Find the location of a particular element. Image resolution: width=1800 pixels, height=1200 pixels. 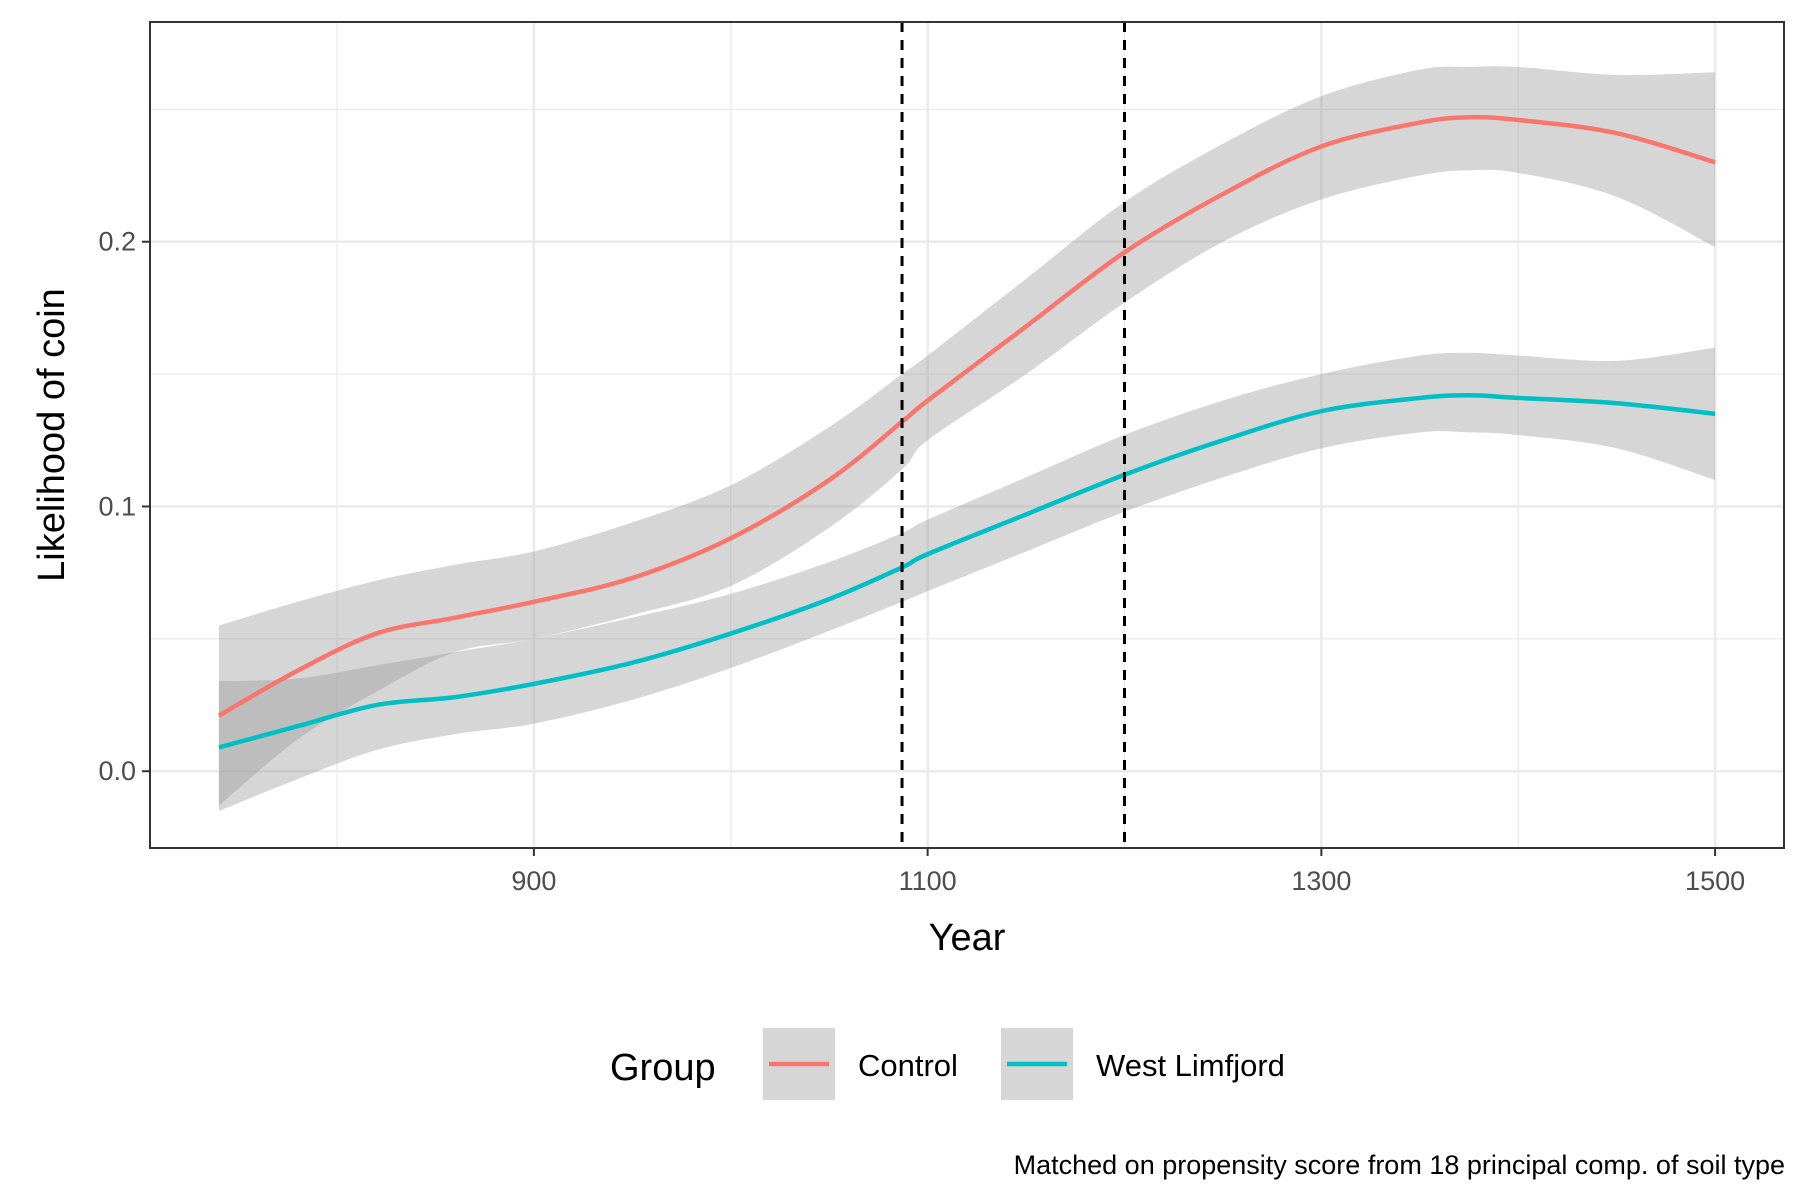

x-tick-label: 1300 is located at coordinates (1321, 881).